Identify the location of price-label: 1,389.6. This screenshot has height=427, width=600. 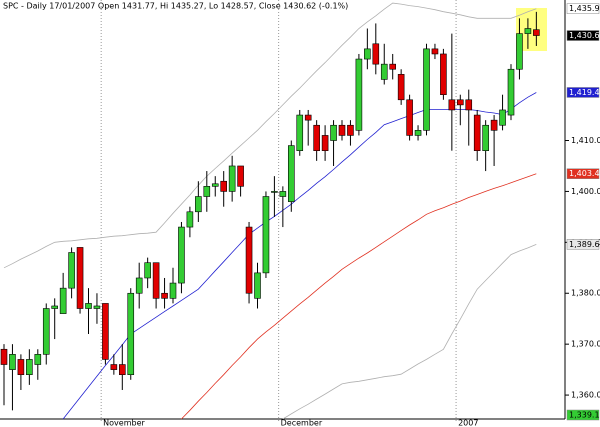
(584, 244).